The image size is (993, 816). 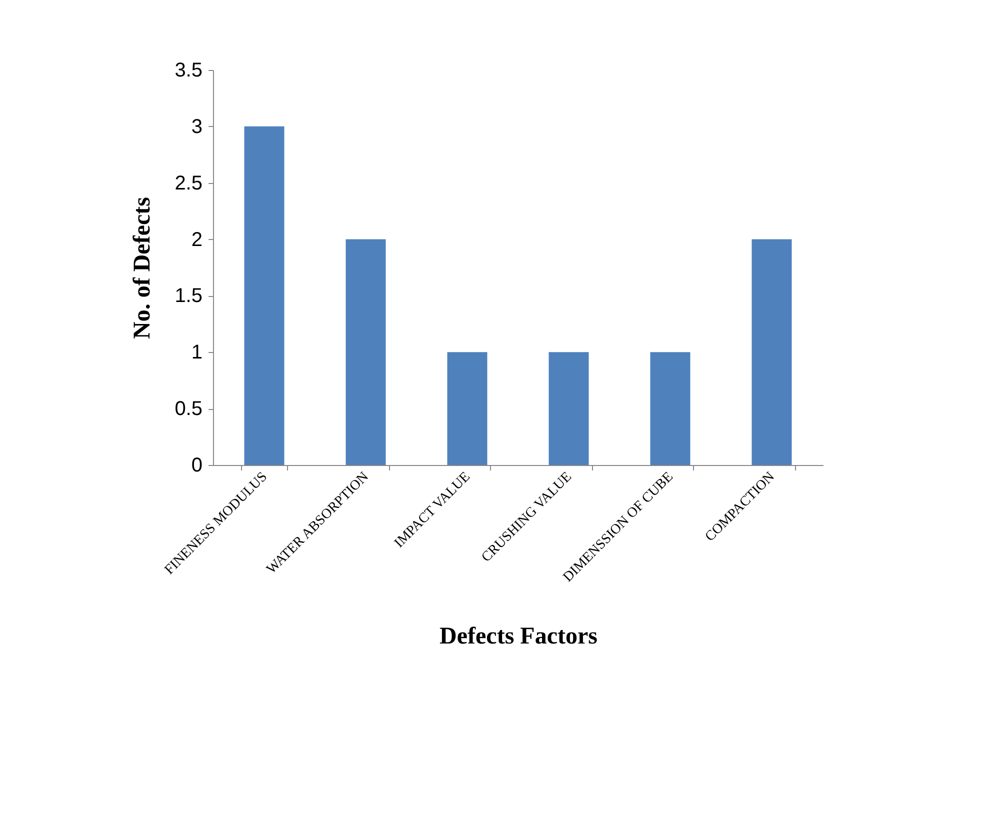 I want to click on y-tick-label: 2, so click(x=196, y=239).